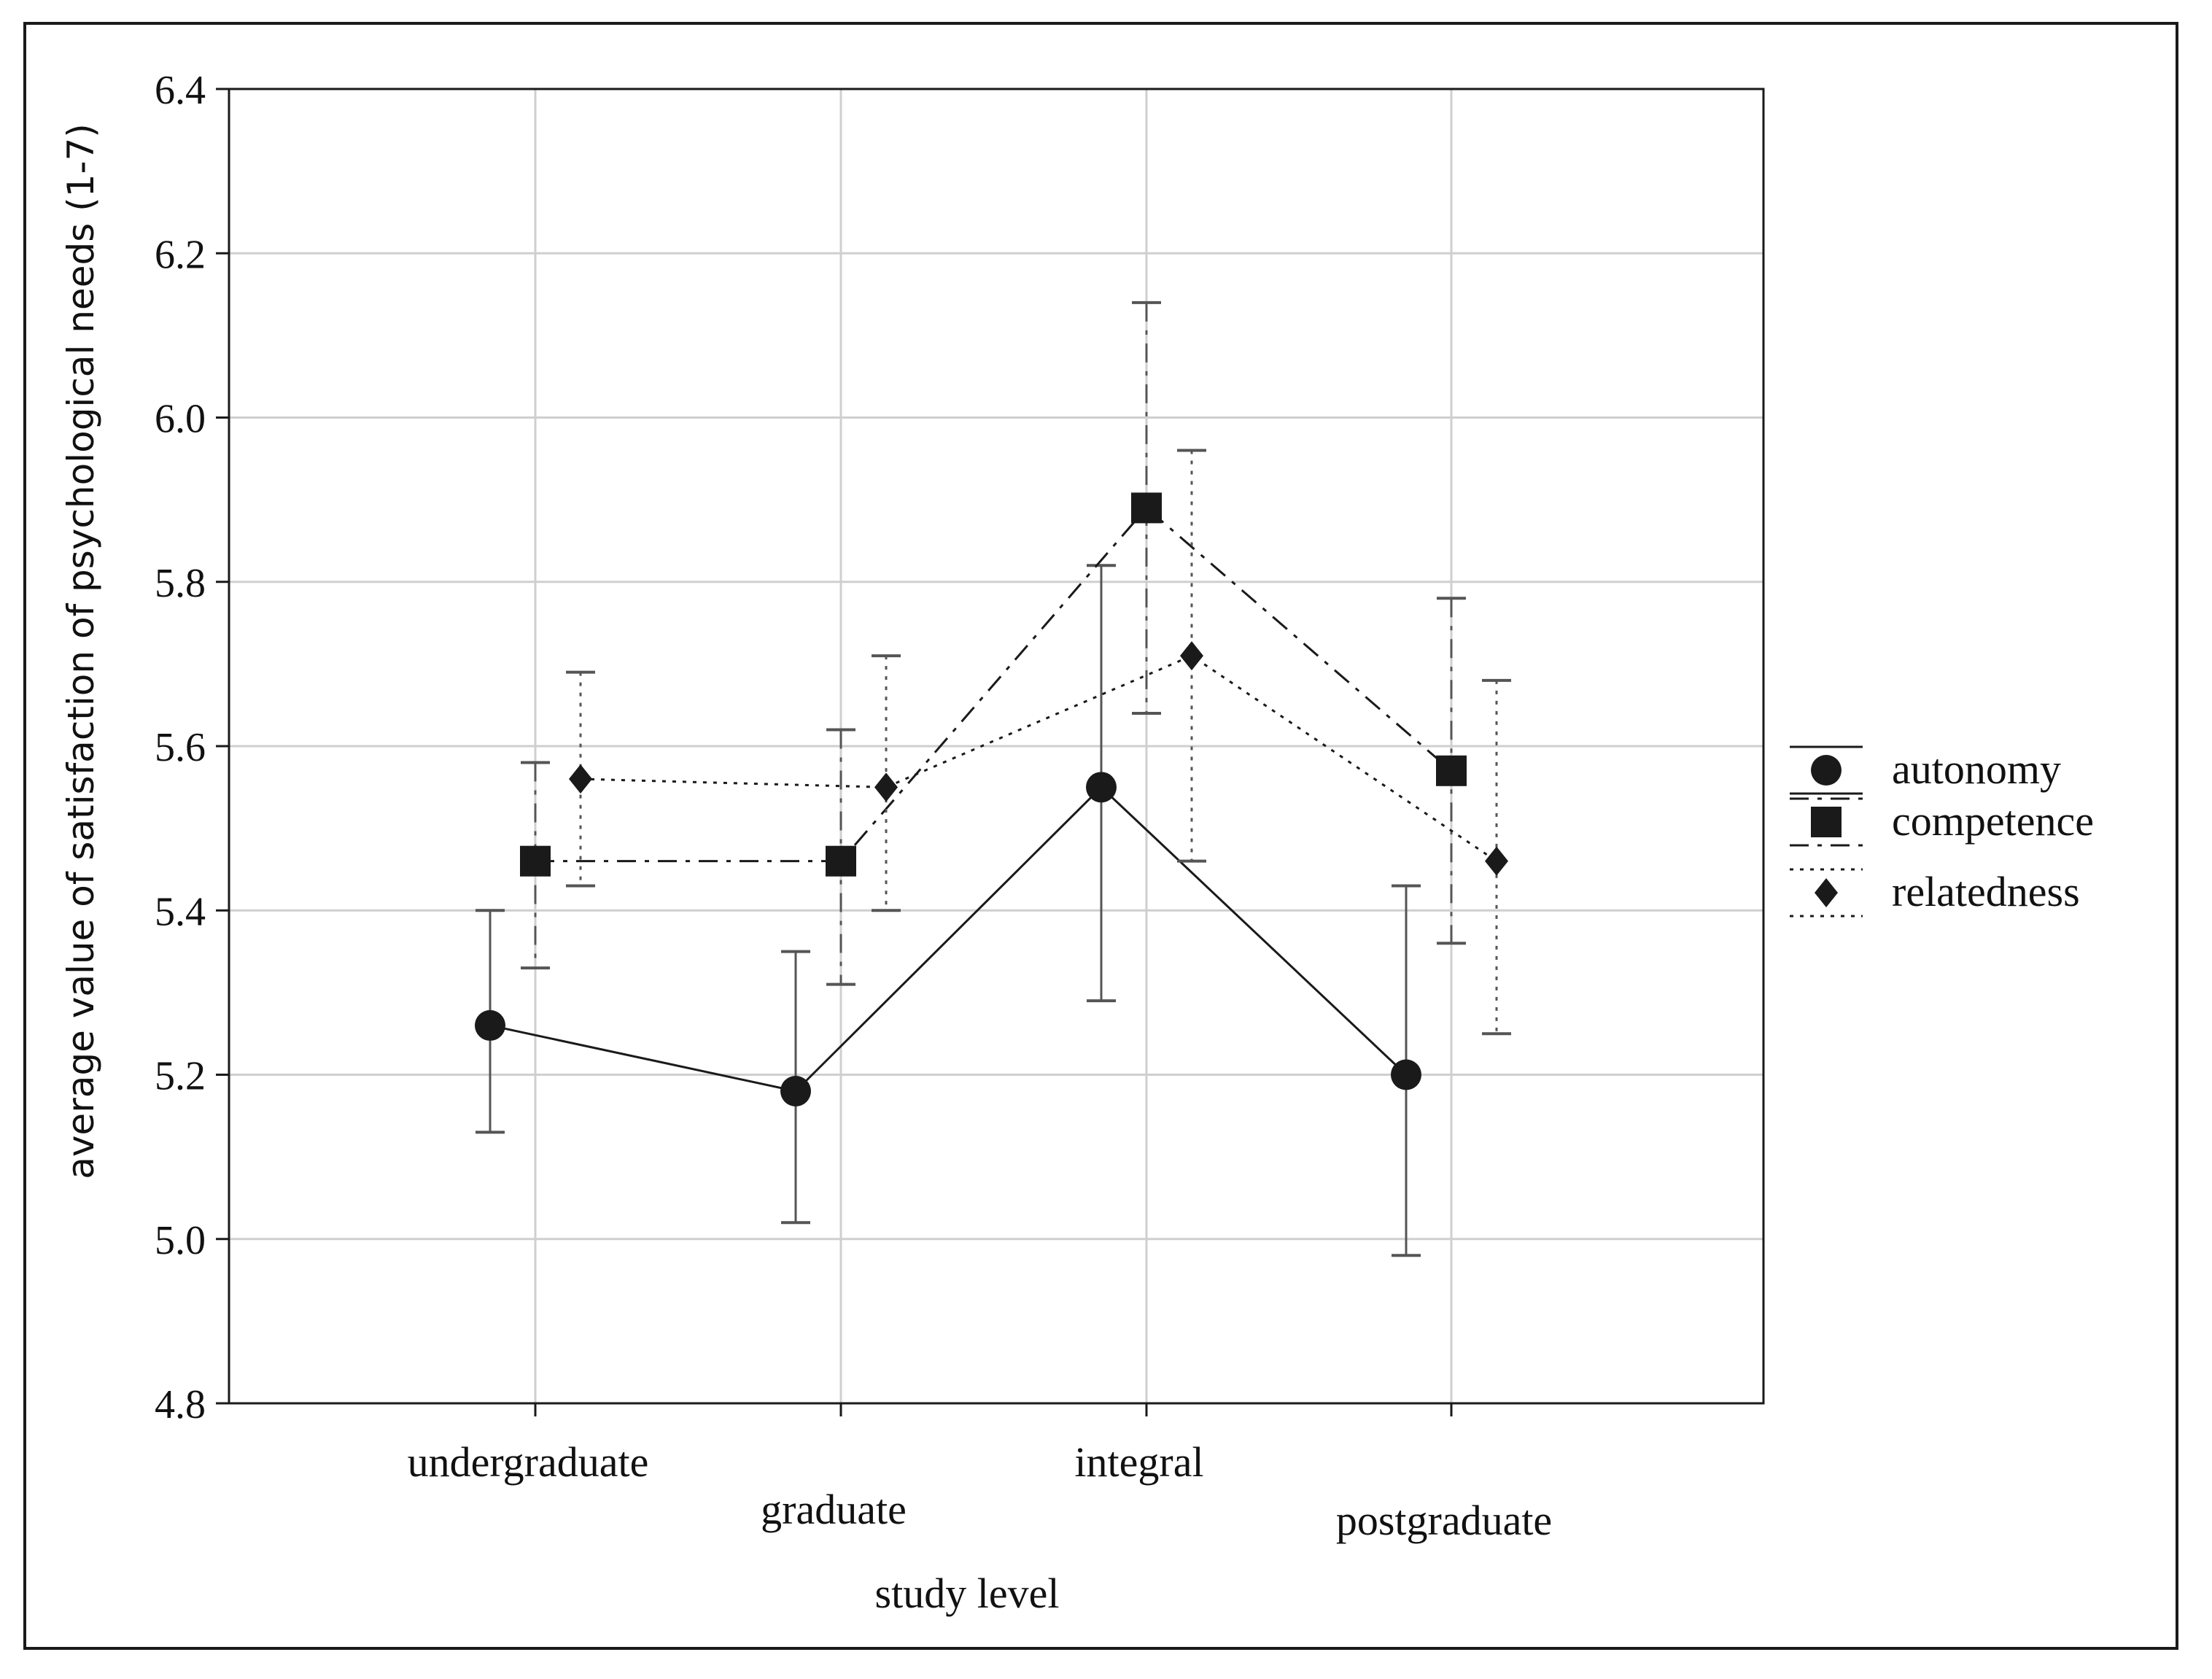  I want to click on y-tick-label: 5.0, so click(181, 1240).